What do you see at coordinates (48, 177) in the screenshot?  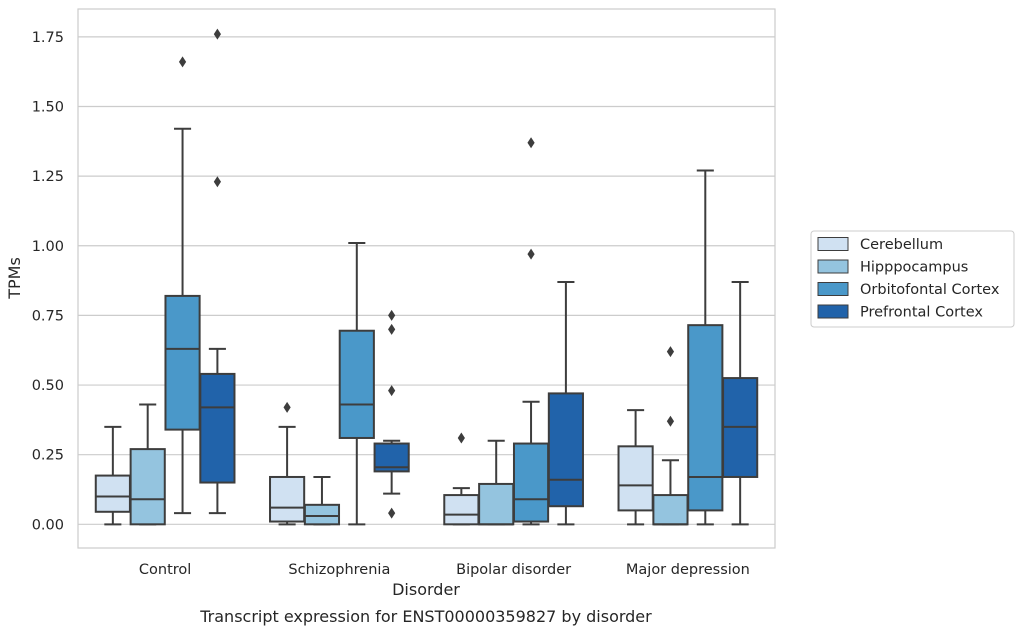 I see `y-tick-label: 1.25` at bounding box center [48, 177].